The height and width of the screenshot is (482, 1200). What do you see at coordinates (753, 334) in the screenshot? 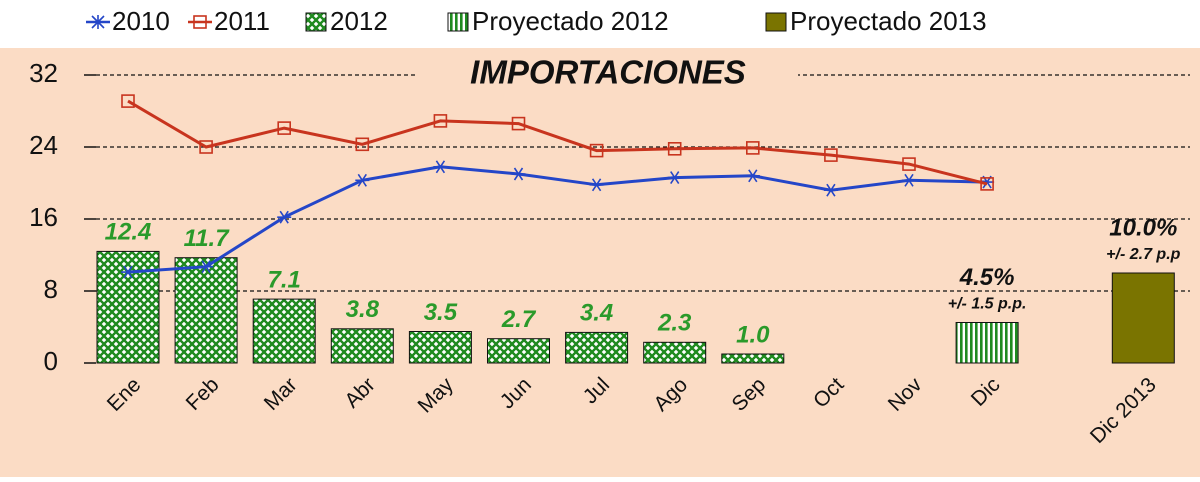
I see `value-label: 1.0` at bounding box center [753, 334].